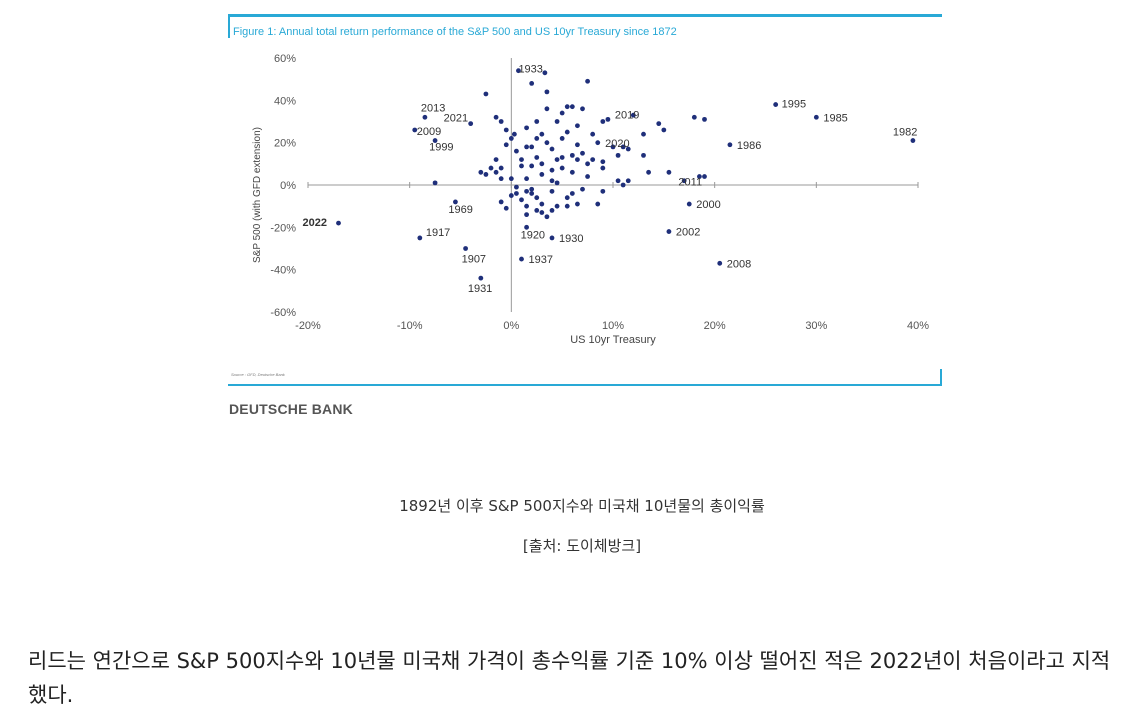 The height and width of the screenshot is (721, 1132). What do you see at coordinates (308, 326) in the screenshot?
I see `x-tick-label: -20%` at bounding box center [308, 326].